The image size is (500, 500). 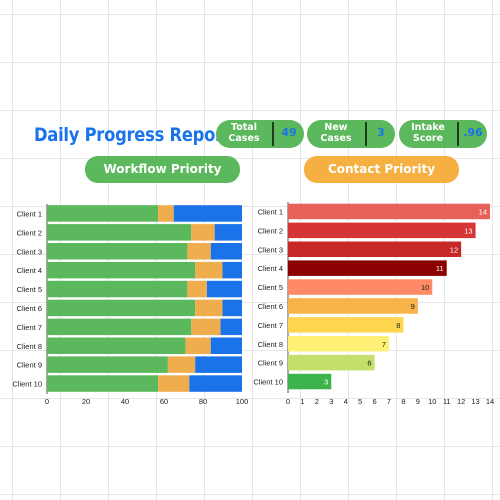 What do you see at coordinates (398, 325) in the screenshot?
I see `contact-data-label: 8` at bounding box center [398, 325].